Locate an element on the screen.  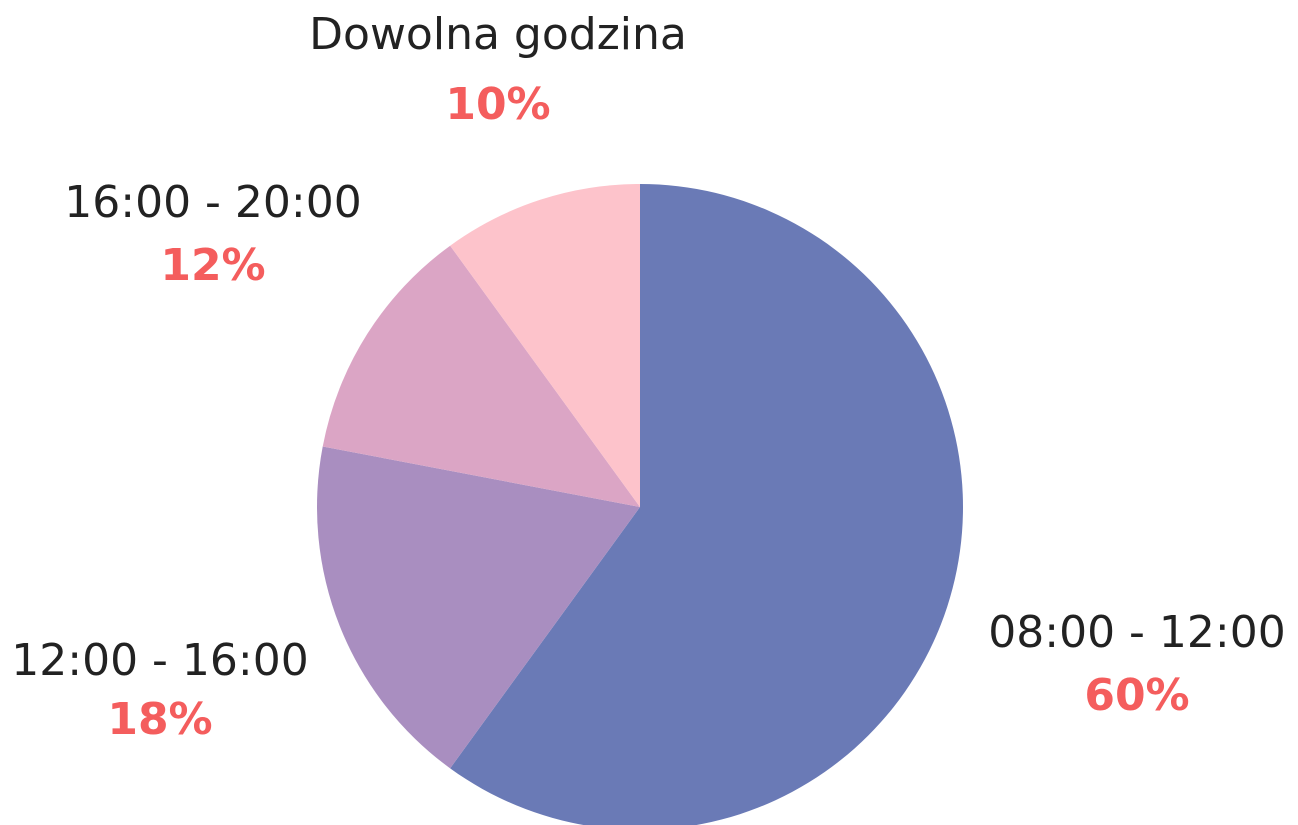
slice-value-label: 18% is located at coordinates (159, 719).